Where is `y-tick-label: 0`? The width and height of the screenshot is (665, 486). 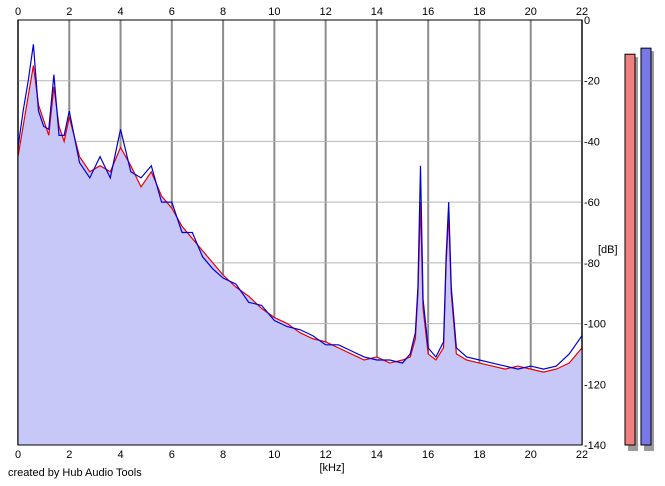
y-tick-label: 0 is located at coordinates (587, 21).